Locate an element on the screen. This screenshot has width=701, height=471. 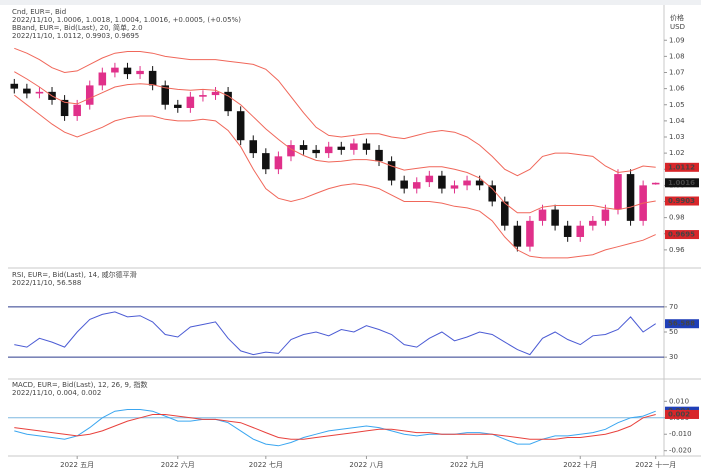
legend-title: MACD, EUR=, Bid(Last), 12, 26, 9, 指数 is located at coordinates (79, 384).